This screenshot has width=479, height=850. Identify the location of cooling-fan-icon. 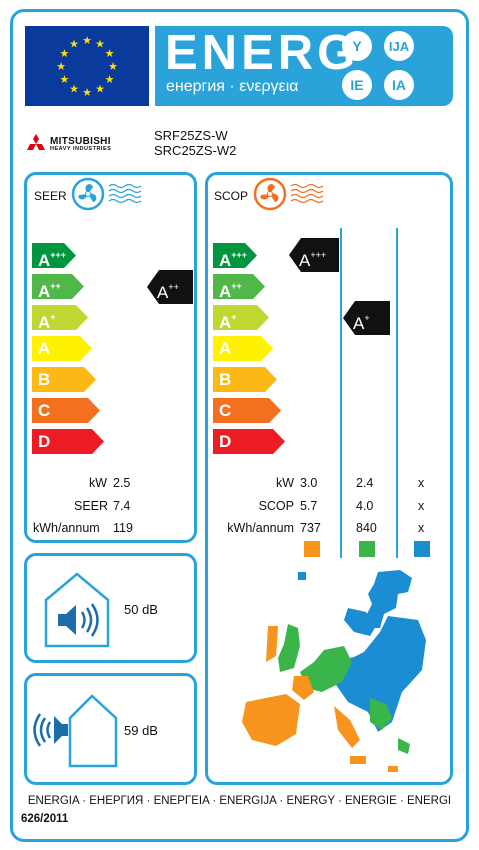
(111, 196).